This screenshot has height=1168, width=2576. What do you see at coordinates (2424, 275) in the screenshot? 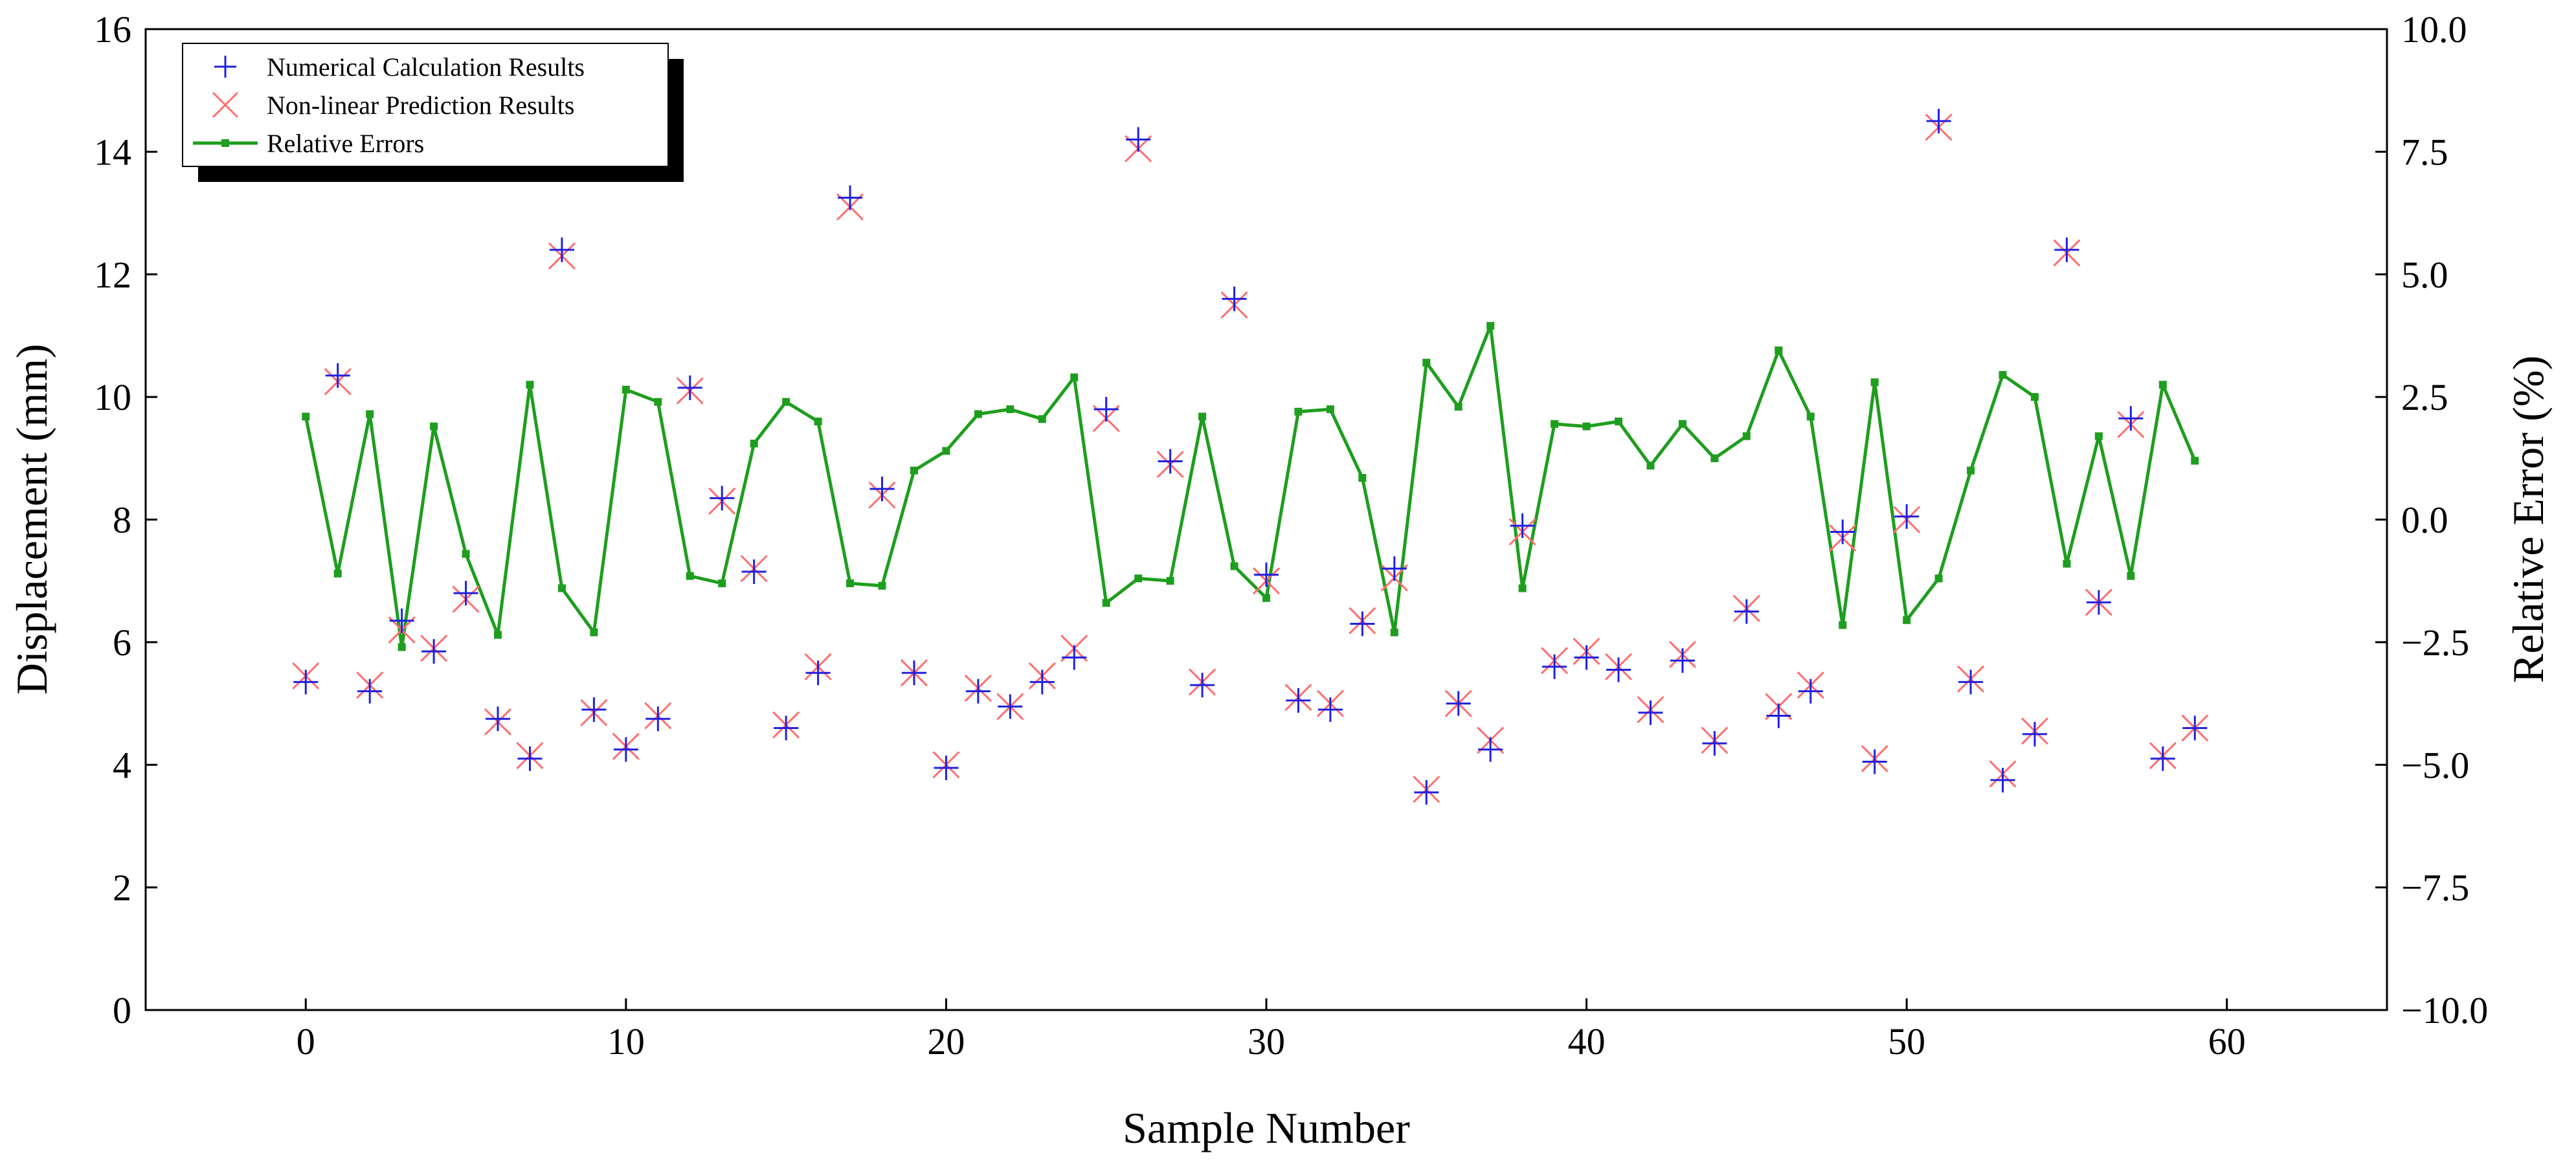
I see `y2-tick-label: 5.0` at bounding box center [2424, 275].